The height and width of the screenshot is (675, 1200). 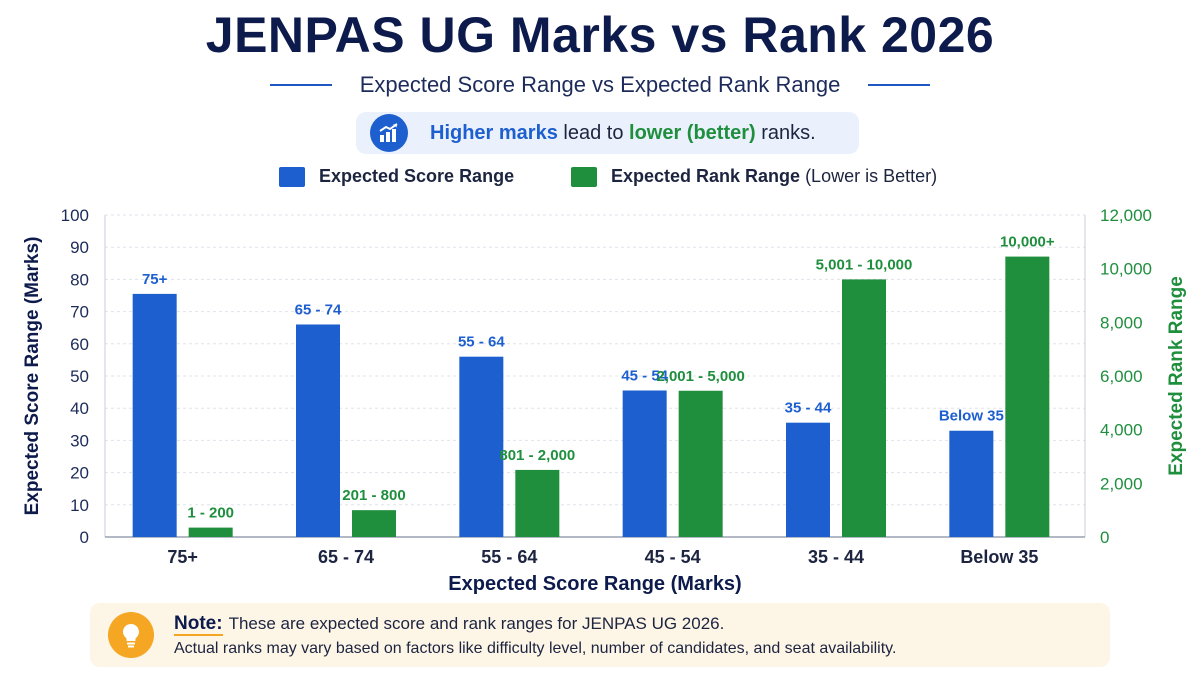 I want to click on callout-part-3: lower (better), so click(x=692, y=132).